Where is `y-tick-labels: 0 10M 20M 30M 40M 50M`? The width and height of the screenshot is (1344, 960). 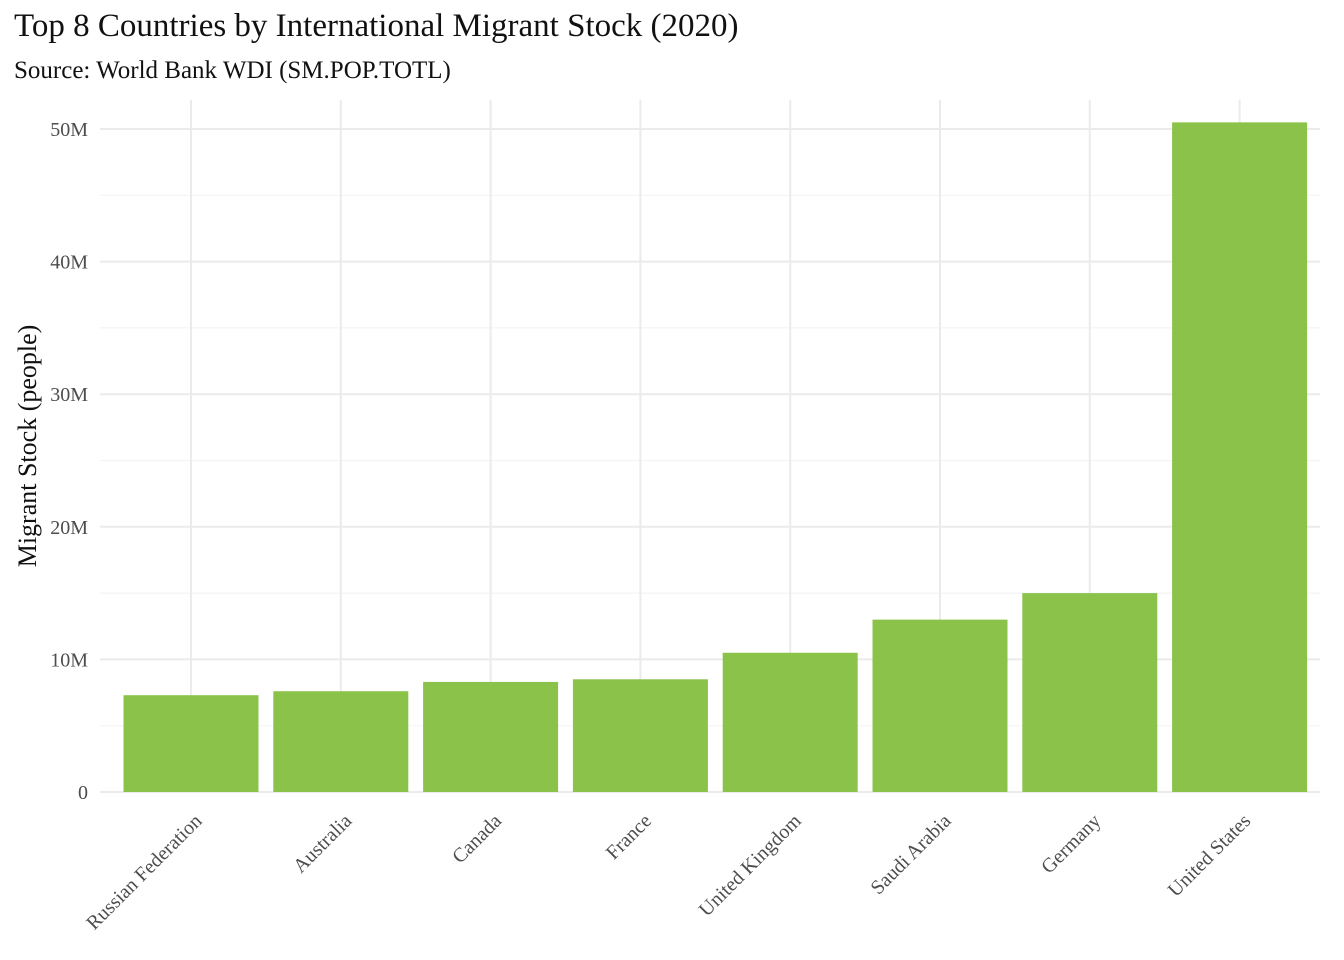
y-tick-labels: 0 10M 20M 30M 40M 50M is located at coordinates (69, 461).